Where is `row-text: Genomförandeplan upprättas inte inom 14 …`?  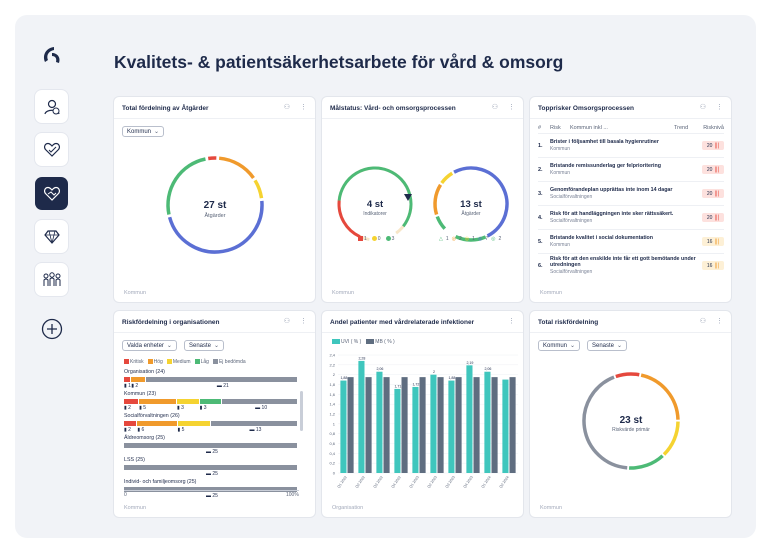 row-text: Genomförandeplan upprättas inte inom 14 … is located at coordinates (626, 193).